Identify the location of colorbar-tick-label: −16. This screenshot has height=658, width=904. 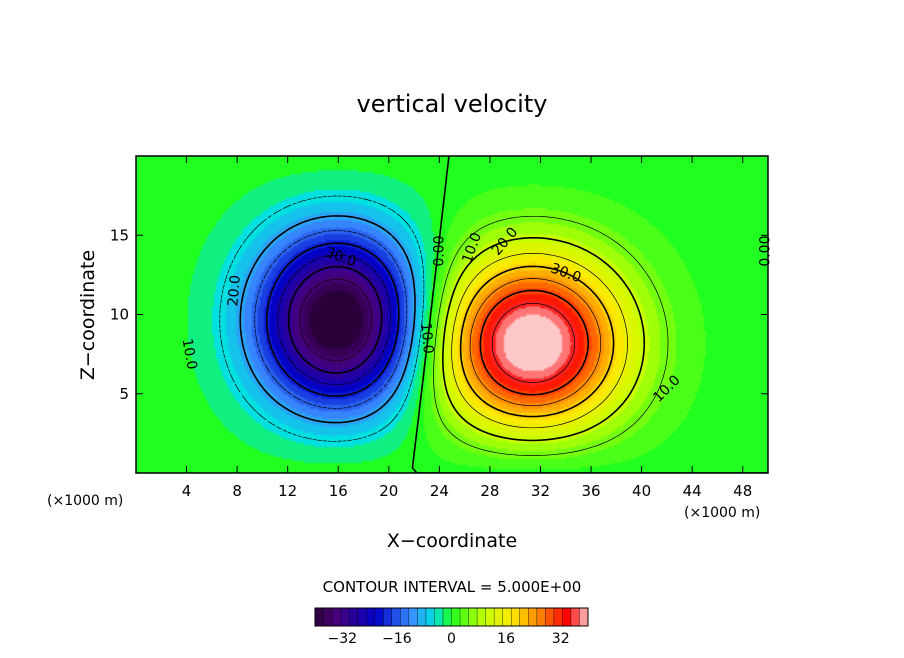
(397, 639).